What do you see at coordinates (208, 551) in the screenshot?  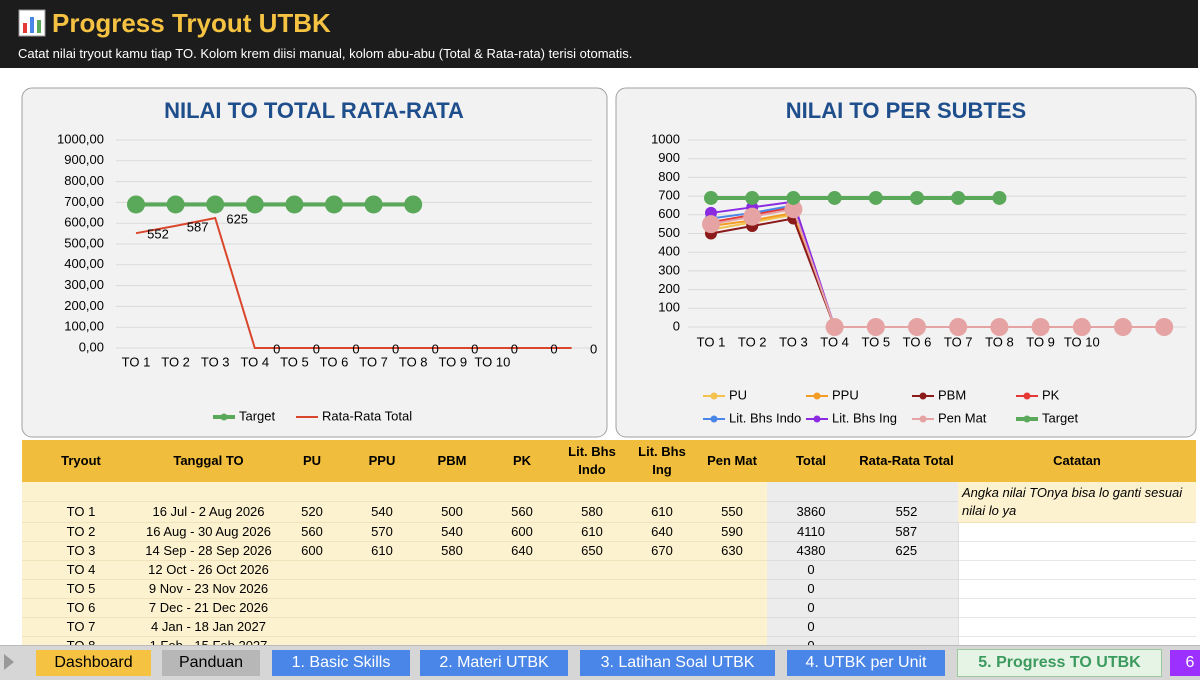 I see `date-cell: 14 Sep - 28 Sep 2026` at bounding box center [208, 551].